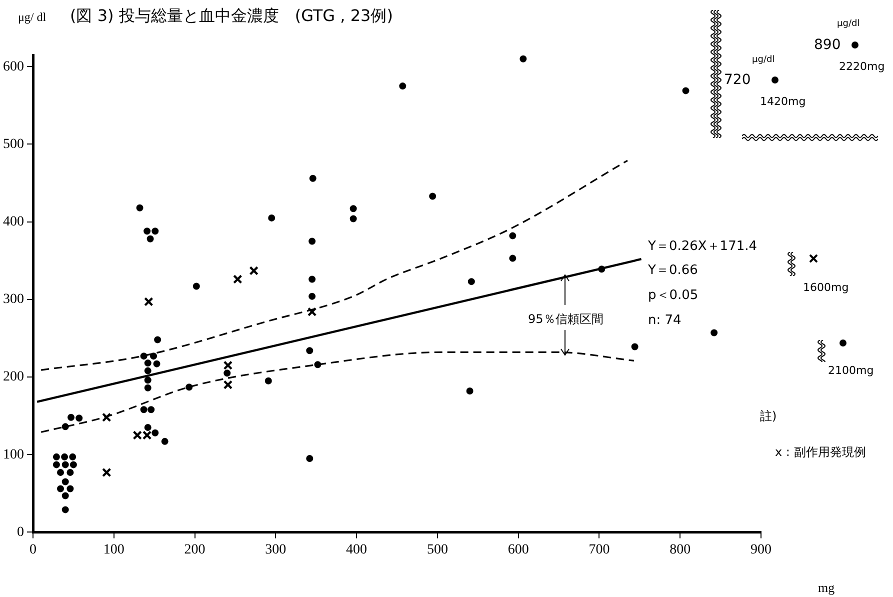  What do you see at coordinates (13, 66) in the screenshot?
I see `y-tick-label: 600` at bounding box center [13, 66].